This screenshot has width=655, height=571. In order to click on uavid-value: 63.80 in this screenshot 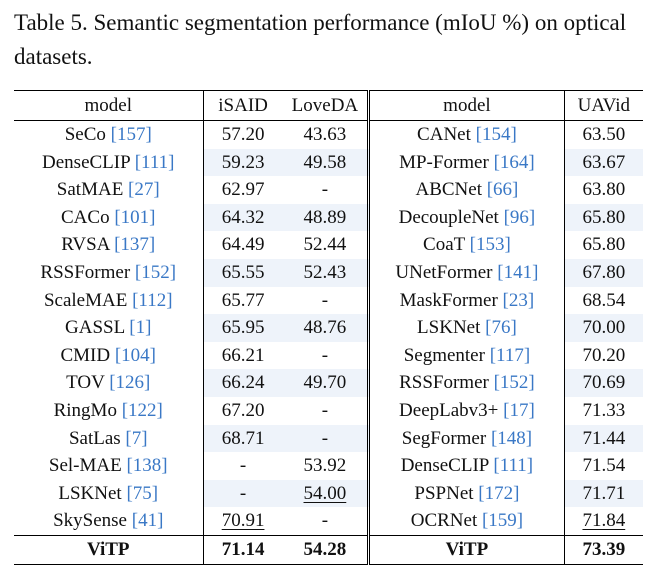, I will do `click(604, 190)`.